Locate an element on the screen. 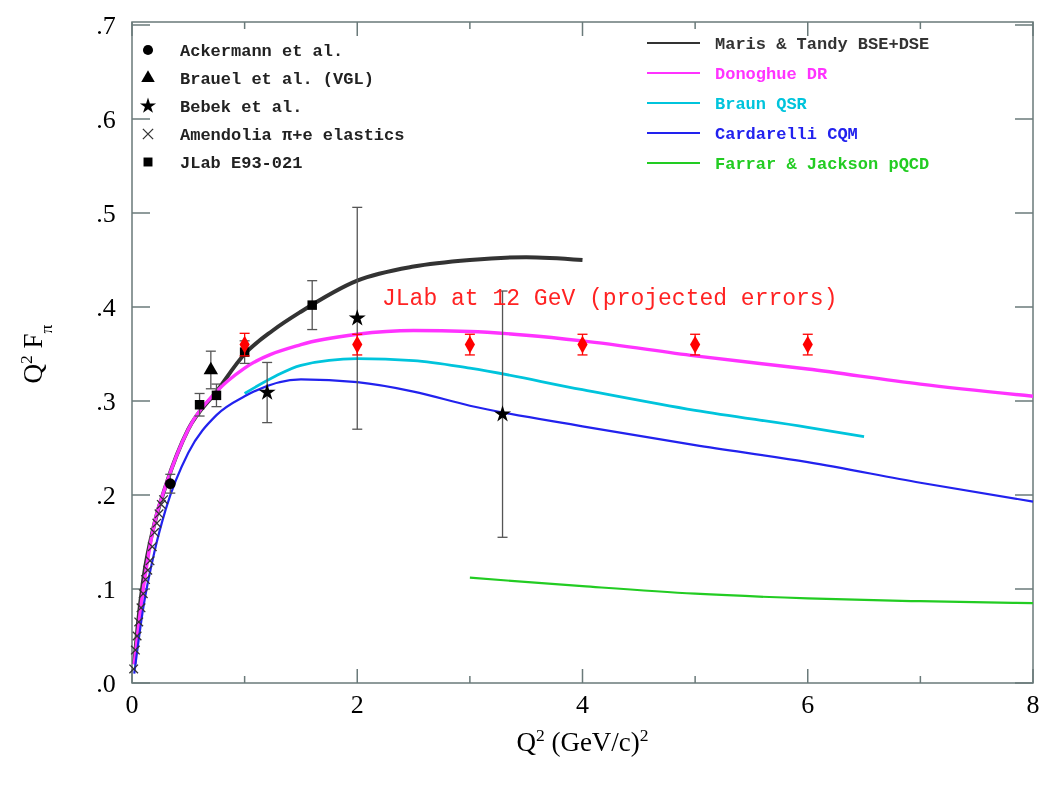 Image resolution: width=1042 pixels, height=785 pixels. legend-label: Bebek et al. is located at coordinates (241, 107).